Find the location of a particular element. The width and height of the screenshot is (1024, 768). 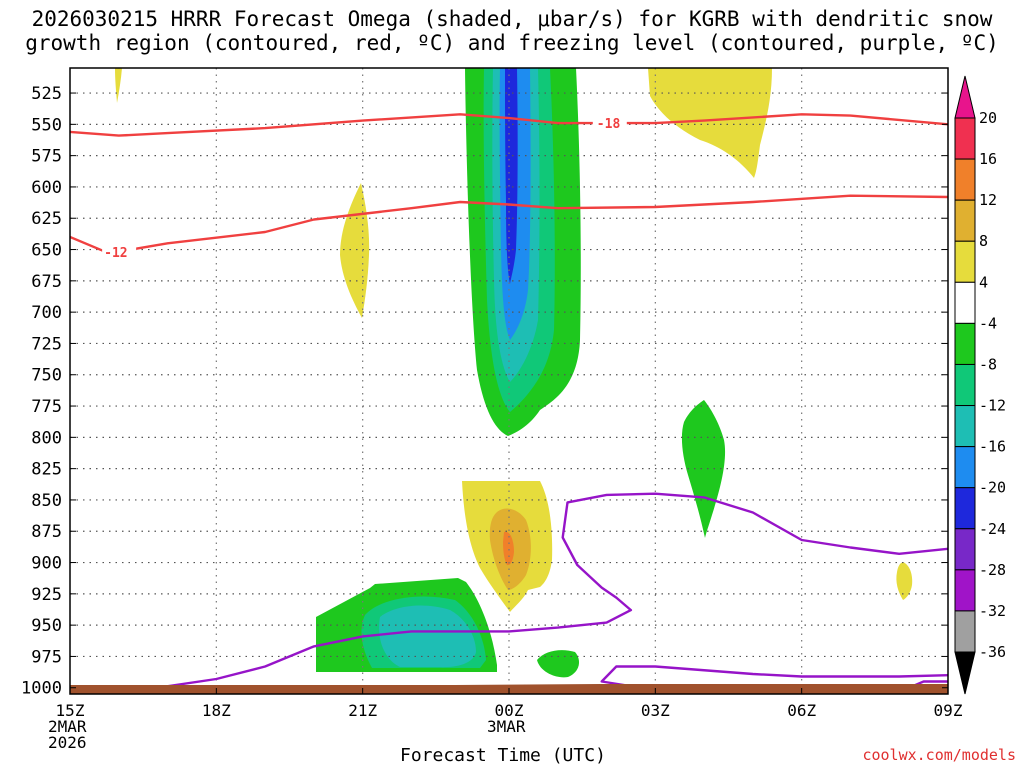

x-tick-label-09Z: 09Z is located at coordinates (948, 710).